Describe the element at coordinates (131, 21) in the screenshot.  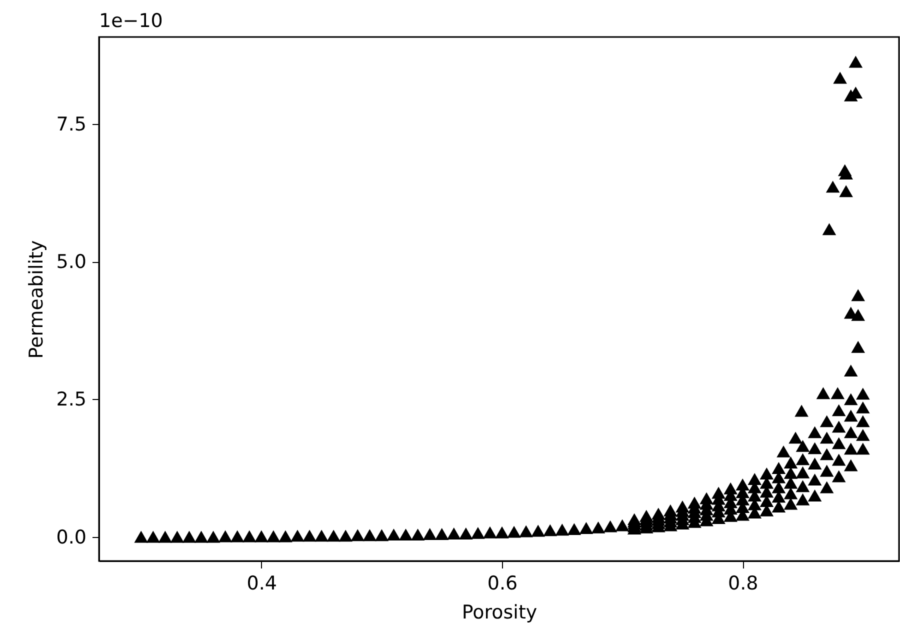
I see `text: 1e−10` at that location.